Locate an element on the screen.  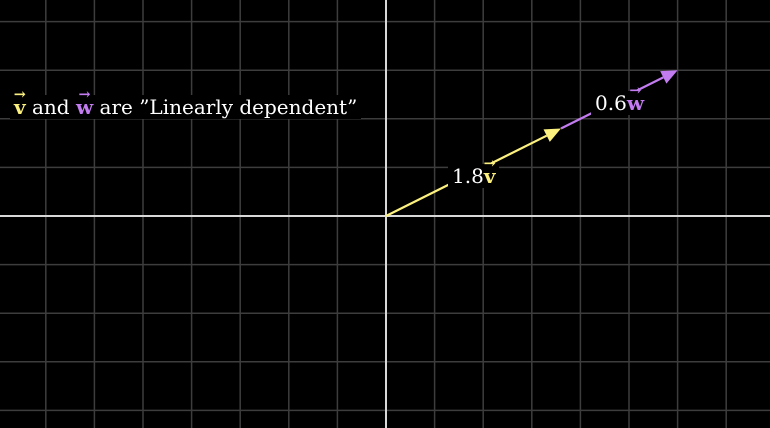
connector-word: and is located at coordinates (50, 107).